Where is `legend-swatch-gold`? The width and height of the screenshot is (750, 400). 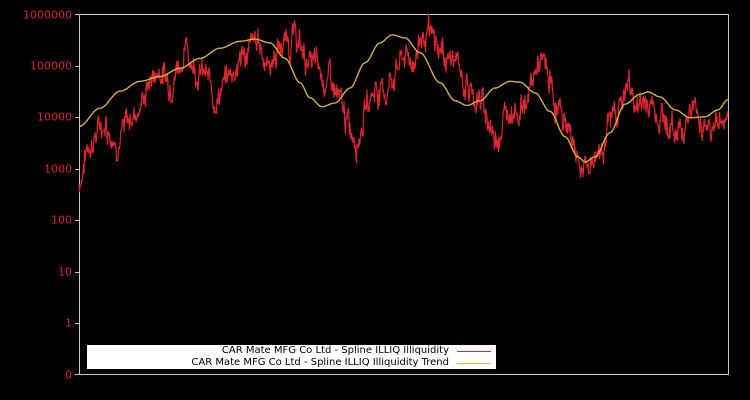 legend-swatch-gold is located at coordinates (474, 363).